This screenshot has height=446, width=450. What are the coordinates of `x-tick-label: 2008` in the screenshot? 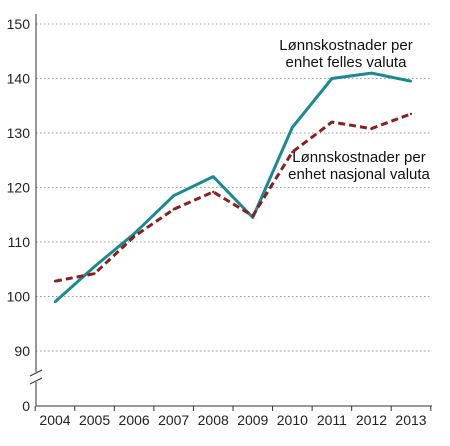 It's located at (213, 420).